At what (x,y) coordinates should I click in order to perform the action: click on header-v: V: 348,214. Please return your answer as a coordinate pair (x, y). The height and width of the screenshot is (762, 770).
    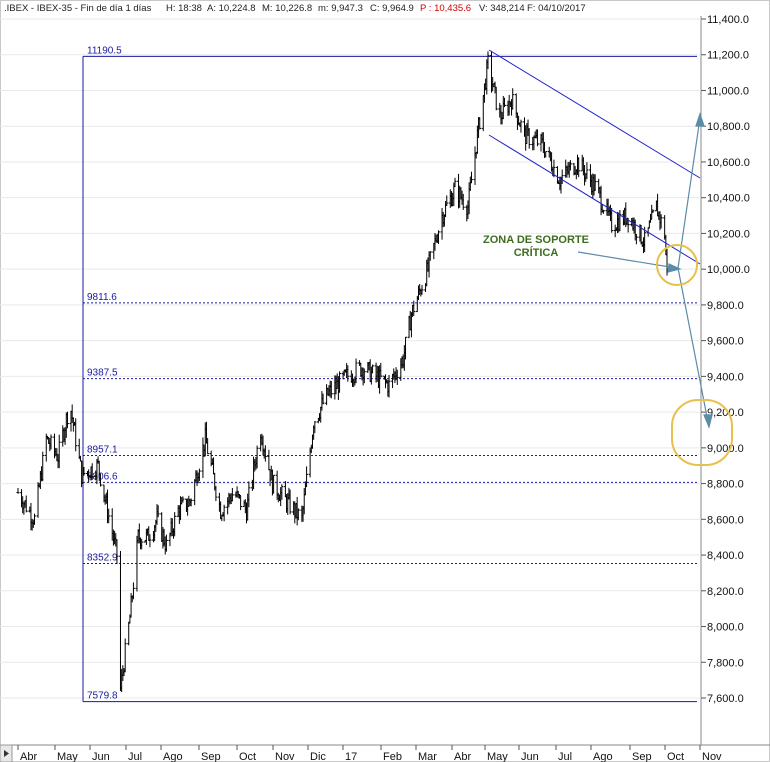
    Looking at the image, I should click on (502, 8).